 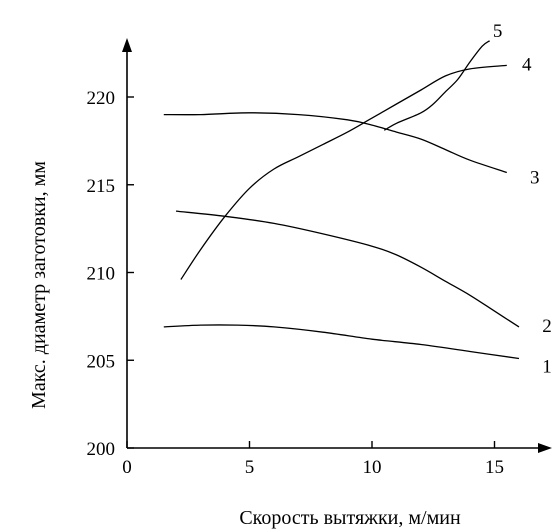 I want to click on y-tick-label: 210, so click(x=101, y=274).